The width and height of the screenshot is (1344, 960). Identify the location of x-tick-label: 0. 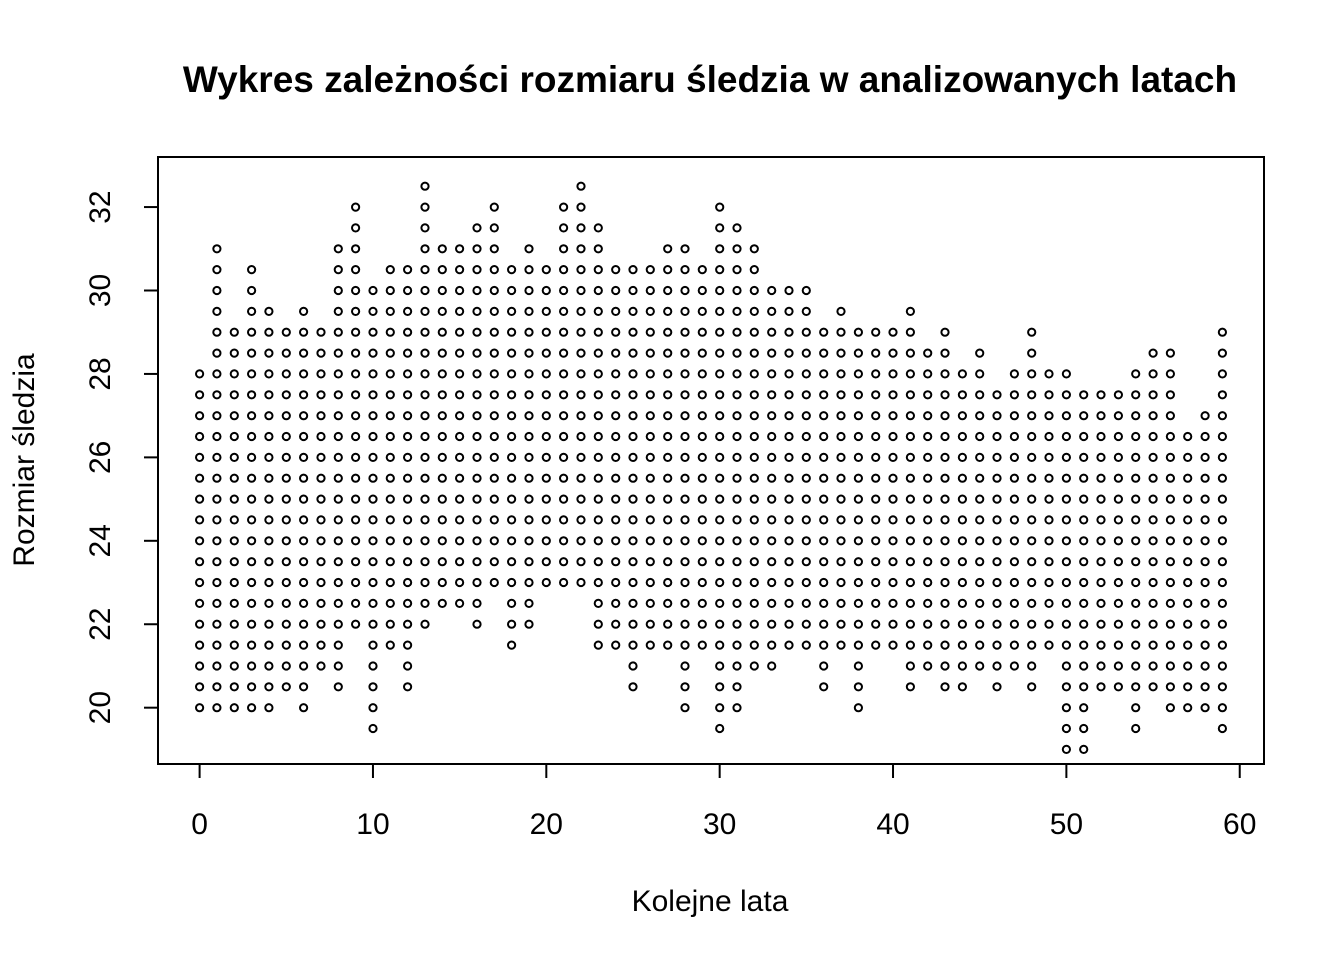
(199, 824).